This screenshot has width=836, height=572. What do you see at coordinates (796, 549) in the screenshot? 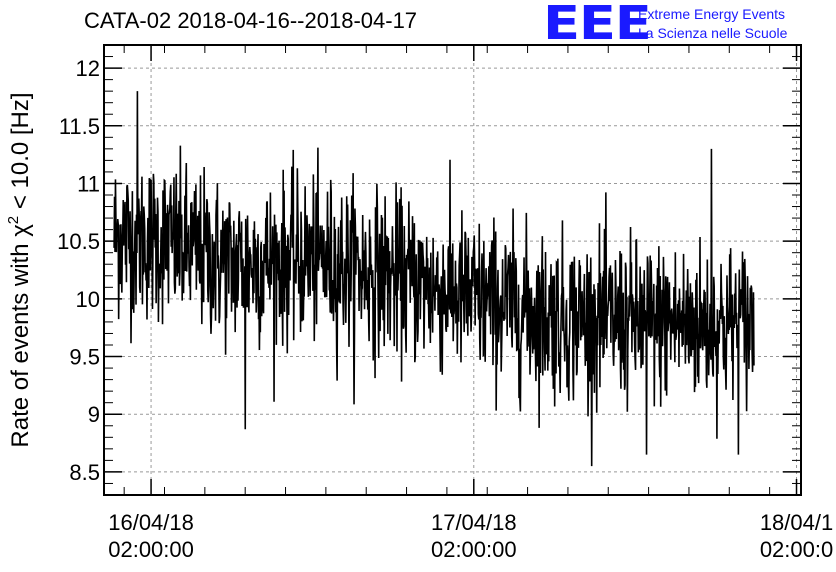
I see `x-tick-label-time: 02:00:0` at bounding box center [796, 549].